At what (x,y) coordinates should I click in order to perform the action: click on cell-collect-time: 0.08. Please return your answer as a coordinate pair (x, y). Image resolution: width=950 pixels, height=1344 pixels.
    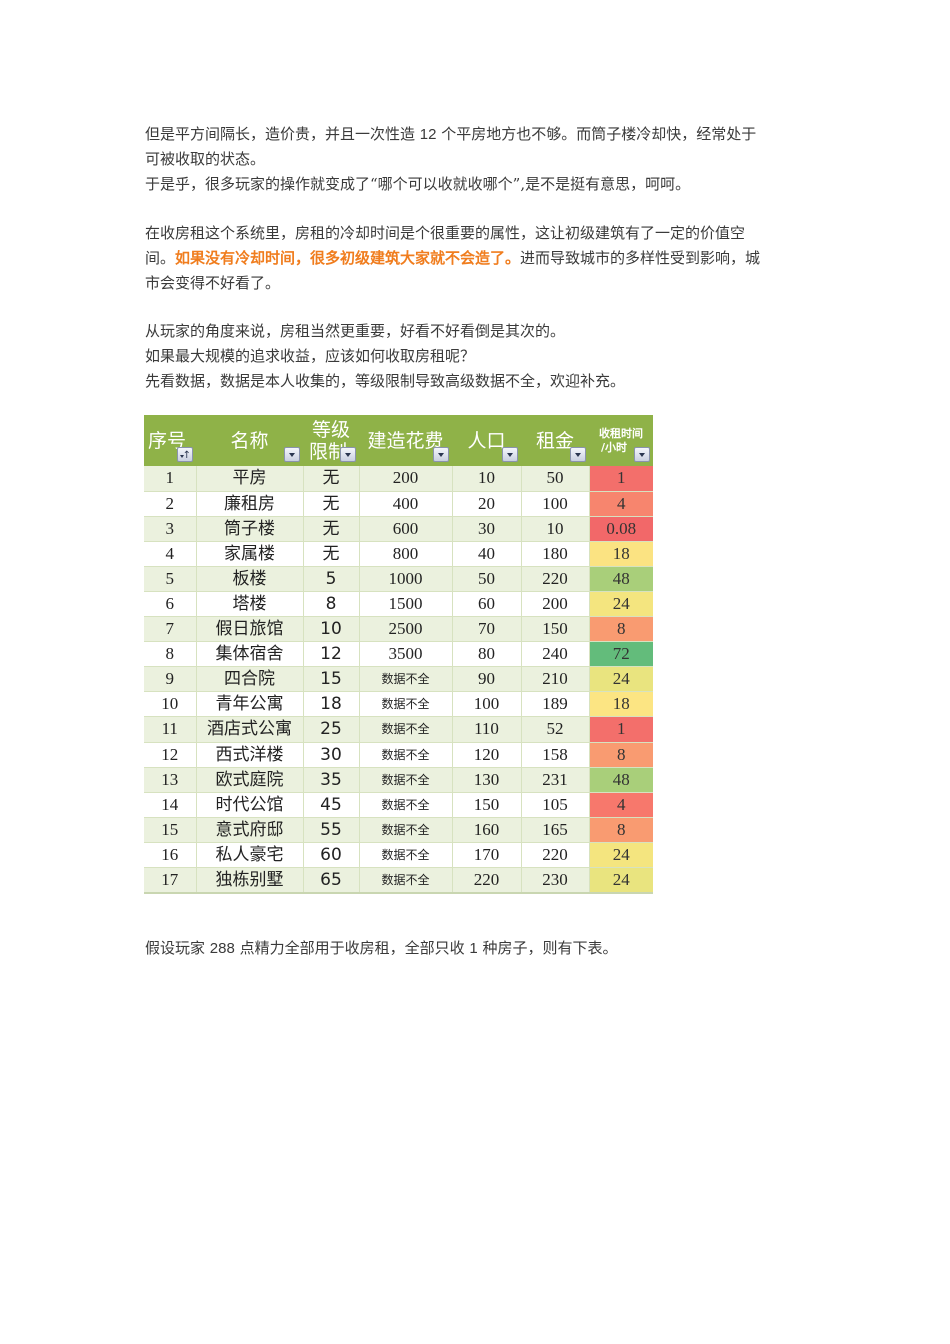
    Looking at the image, I should click on (620, 529).